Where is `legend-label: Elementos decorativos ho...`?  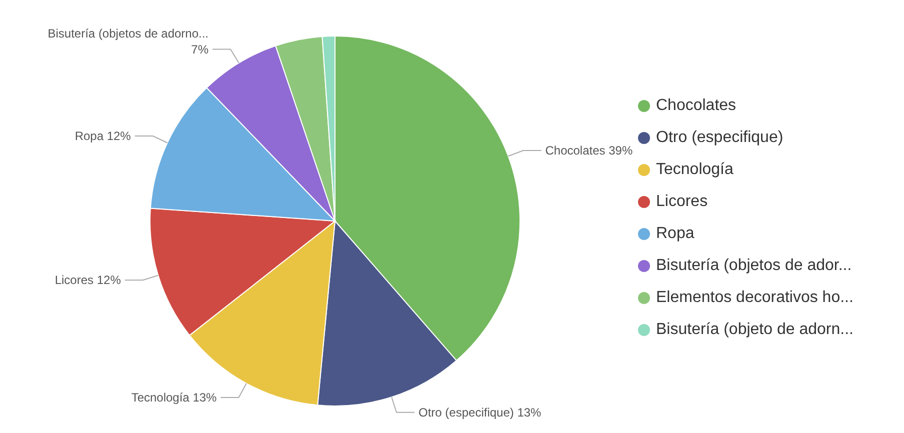
legend-label: Elementos decorativos ho... is located at coordinates (755, 298).